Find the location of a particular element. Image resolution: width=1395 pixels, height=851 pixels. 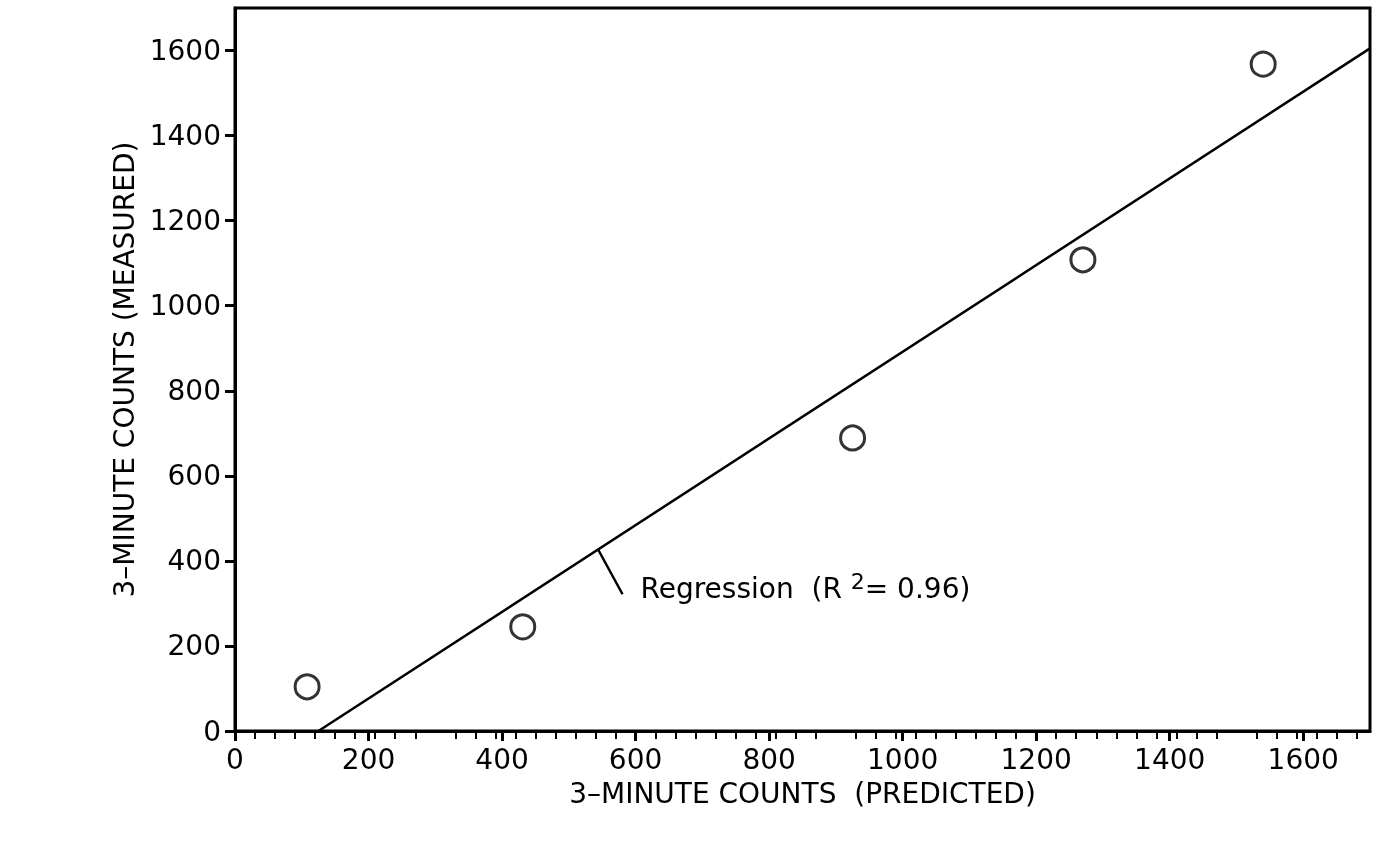

x-tick-label: 1200 is located at coordinates (1036, 759).